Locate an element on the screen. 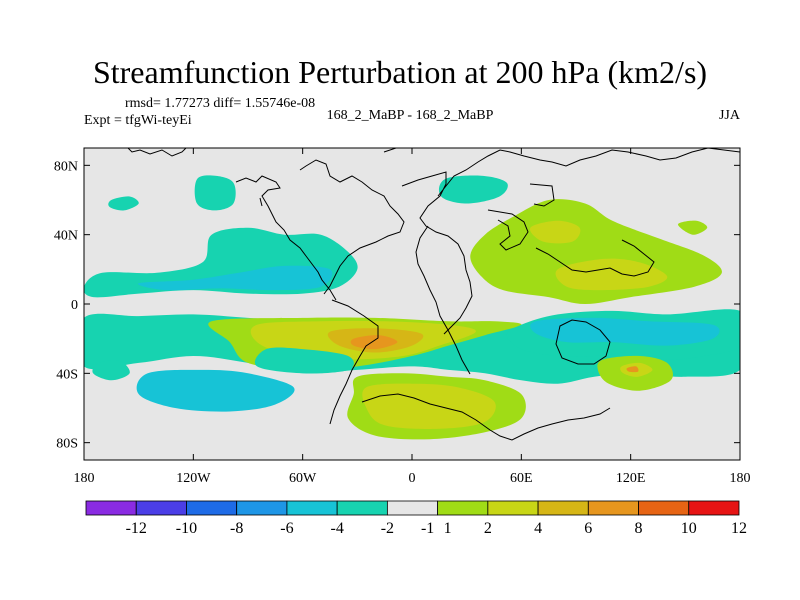  colorbar-label: 4 is located at coordinates (538, 528).